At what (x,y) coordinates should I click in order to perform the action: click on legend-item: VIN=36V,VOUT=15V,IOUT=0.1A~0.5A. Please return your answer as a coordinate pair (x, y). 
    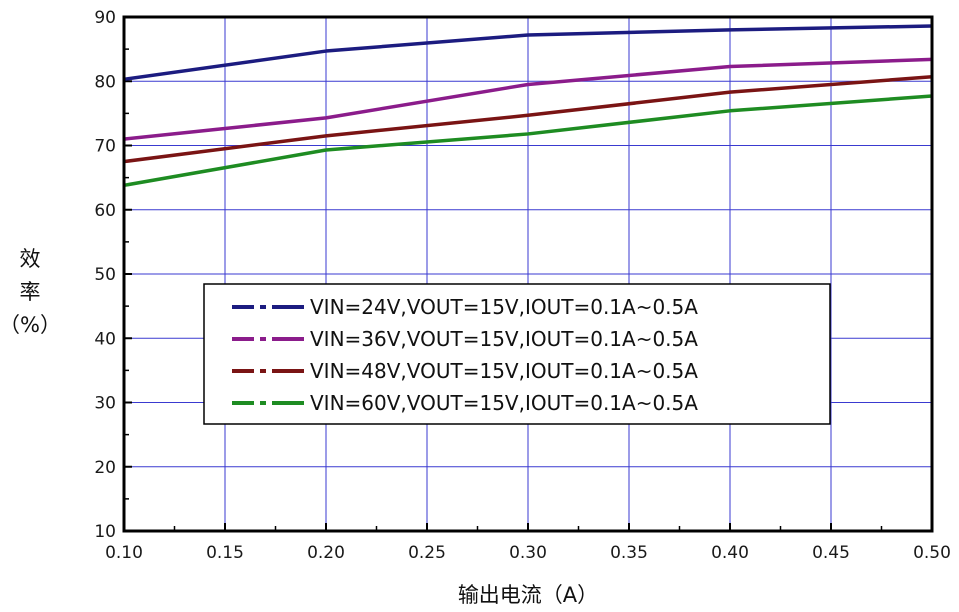
    Looking at the image, I should click on (465, 339).